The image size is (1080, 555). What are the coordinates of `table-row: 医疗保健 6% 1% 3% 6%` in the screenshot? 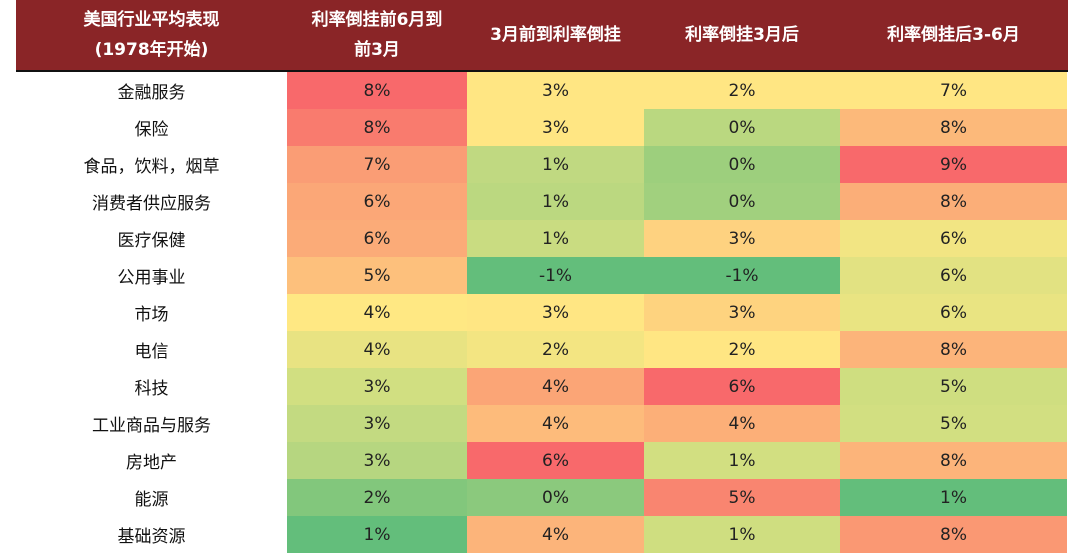 It's located at (542, 238).